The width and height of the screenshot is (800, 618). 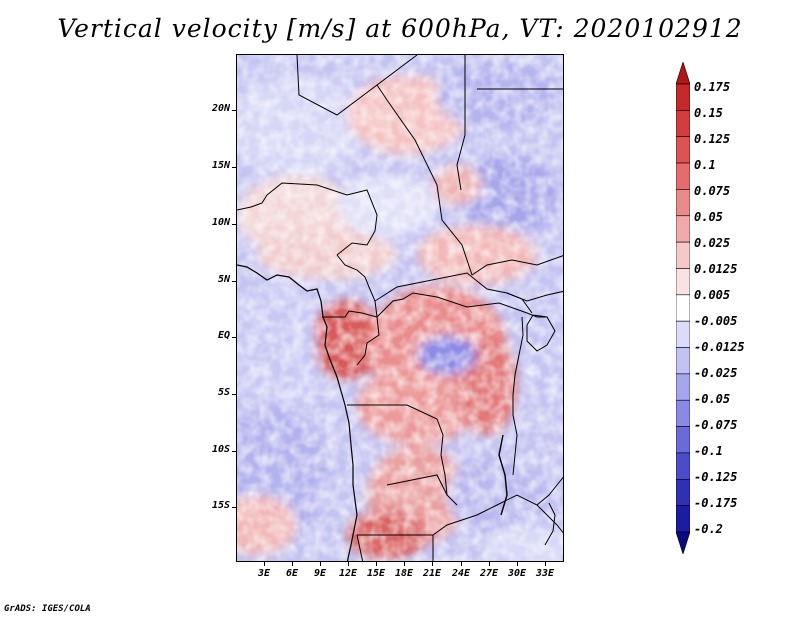 What do you see at coordinates (292, 573) in the screenshot?
I see `lon-label-6e: 6E` at bounding box center [292, 573].